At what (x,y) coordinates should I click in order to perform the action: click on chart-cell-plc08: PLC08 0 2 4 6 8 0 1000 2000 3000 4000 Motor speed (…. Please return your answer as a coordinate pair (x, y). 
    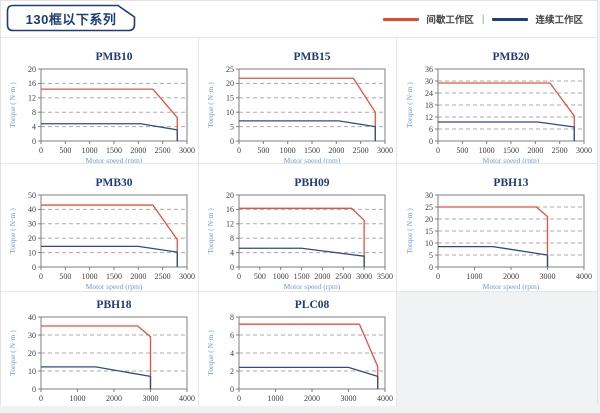
    Looking at the image, I should click on (298, 349).